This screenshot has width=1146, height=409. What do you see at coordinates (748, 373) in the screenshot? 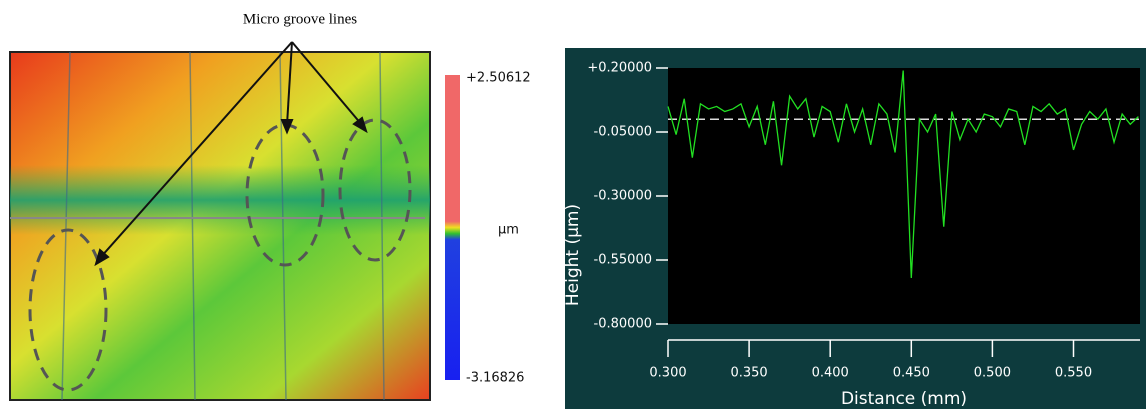
I see `x-tick-label: 0.350` at bounding box center [748, 373].